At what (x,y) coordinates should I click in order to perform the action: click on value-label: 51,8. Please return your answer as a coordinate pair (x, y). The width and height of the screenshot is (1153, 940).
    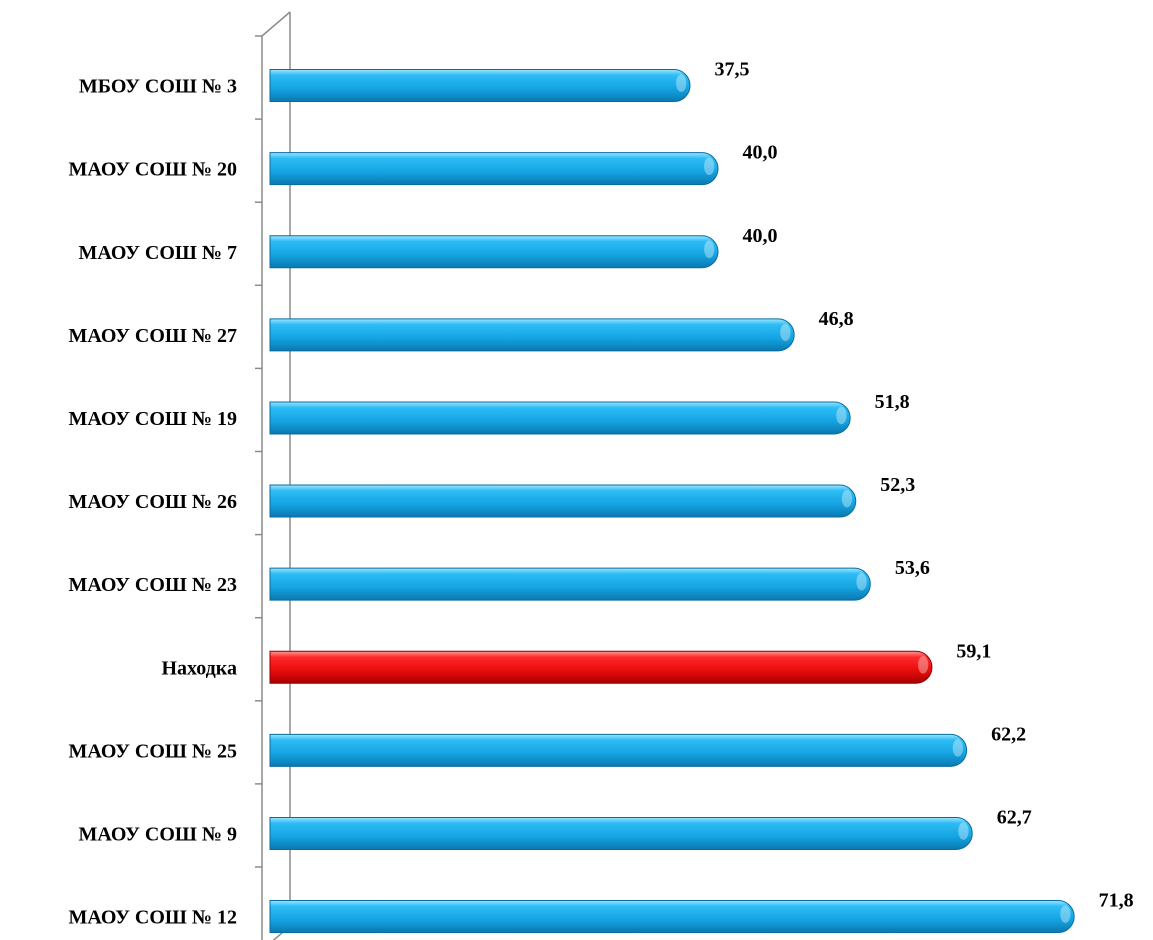
    Looking at the image, I should click on (892, 402).